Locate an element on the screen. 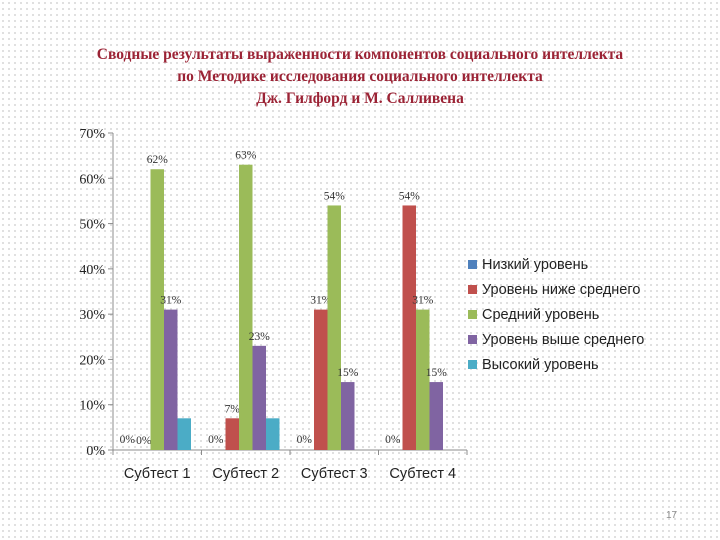  legend-label: Уровень ниже среднего is located at coordinates (561, 290).